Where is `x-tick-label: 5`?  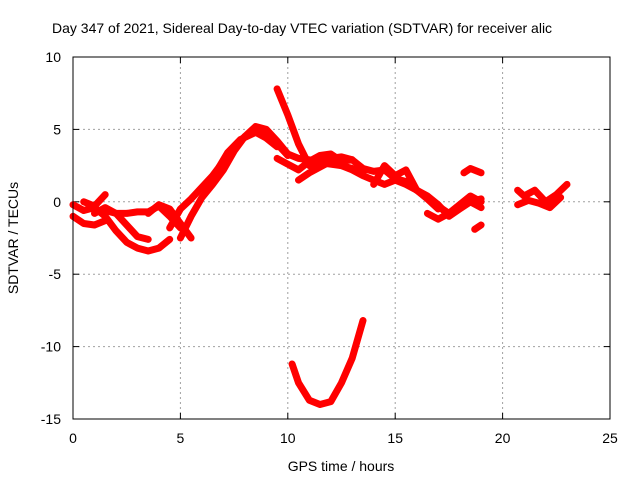 x-tick-label: 5 is located at coordinates (181, 438).